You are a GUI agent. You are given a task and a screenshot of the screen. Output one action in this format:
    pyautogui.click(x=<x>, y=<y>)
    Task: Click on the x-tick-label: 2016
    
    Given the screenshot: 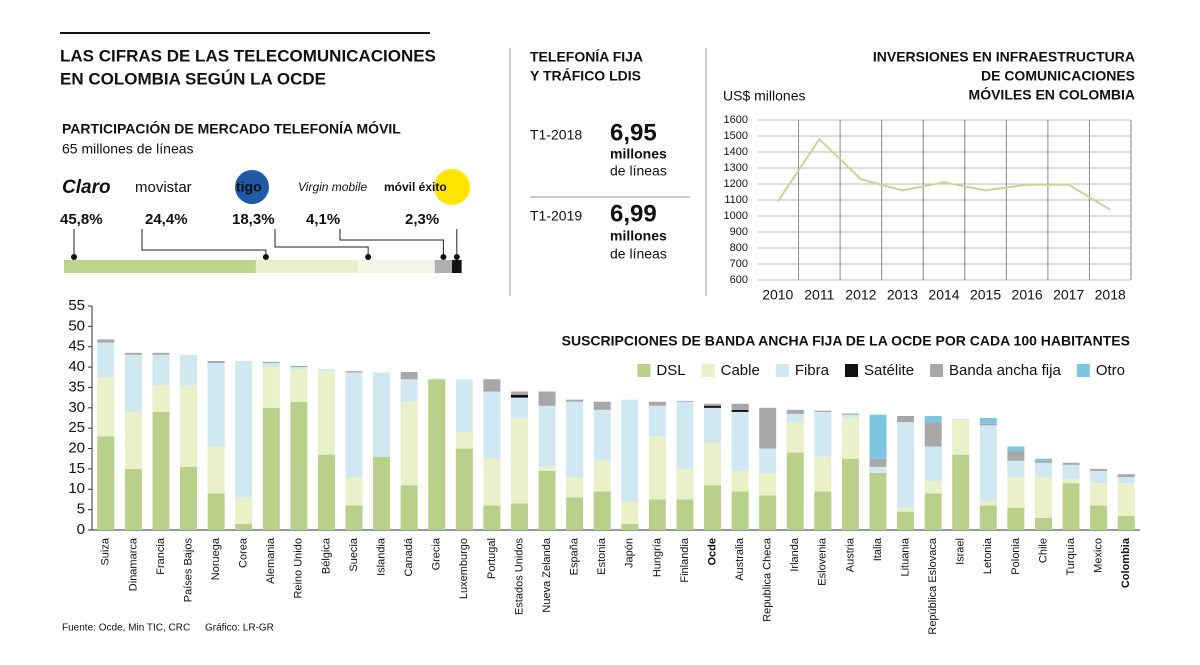 What is the action you would take?
    pyautogui.click(x=1027, y=295)
    